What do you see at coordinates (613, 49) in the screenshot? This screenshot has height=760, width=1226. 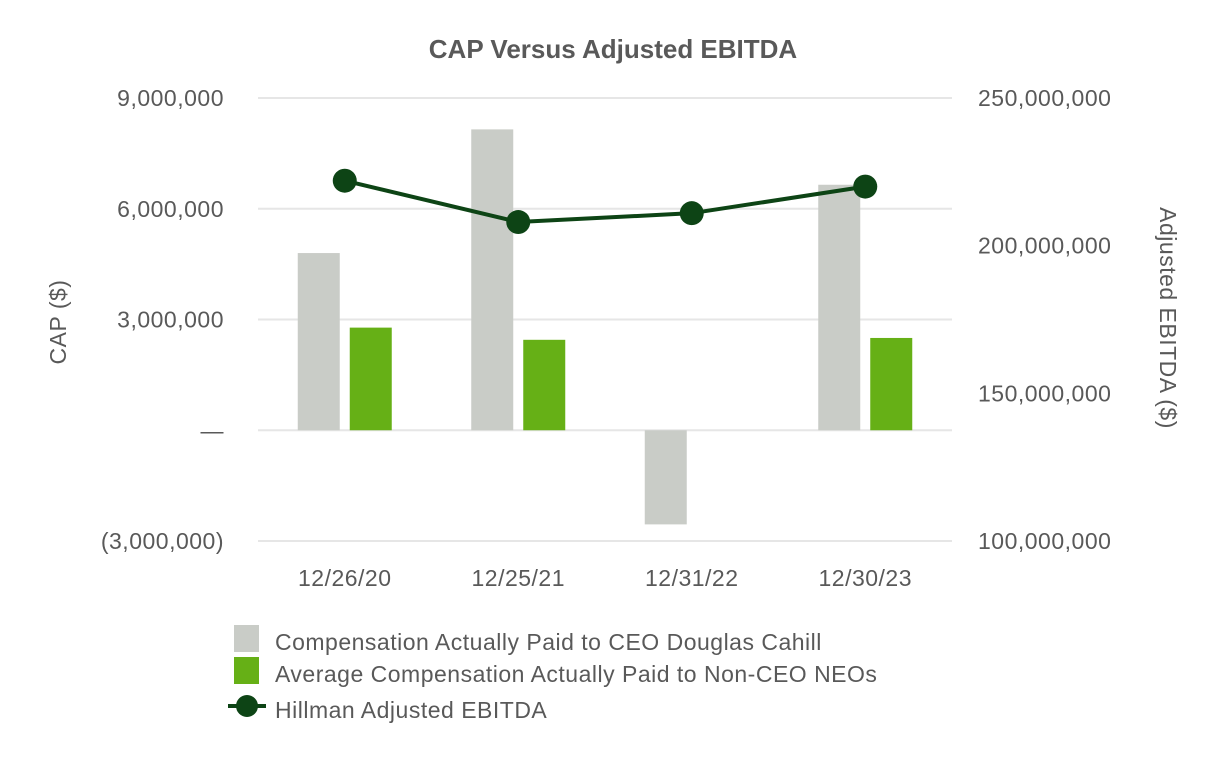 I see `chart-title: CAP Versus Adjusted EBITDA` at bounding box center [613, 49].